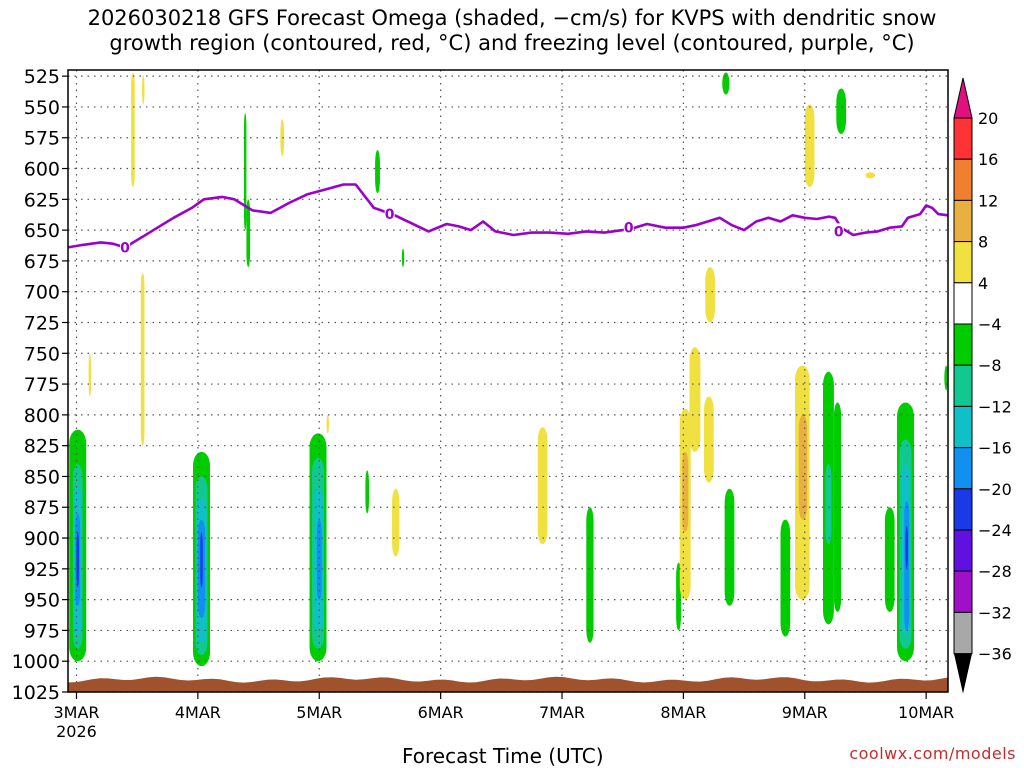  I want to click on colorbar-label: 16, so click(988, 159).